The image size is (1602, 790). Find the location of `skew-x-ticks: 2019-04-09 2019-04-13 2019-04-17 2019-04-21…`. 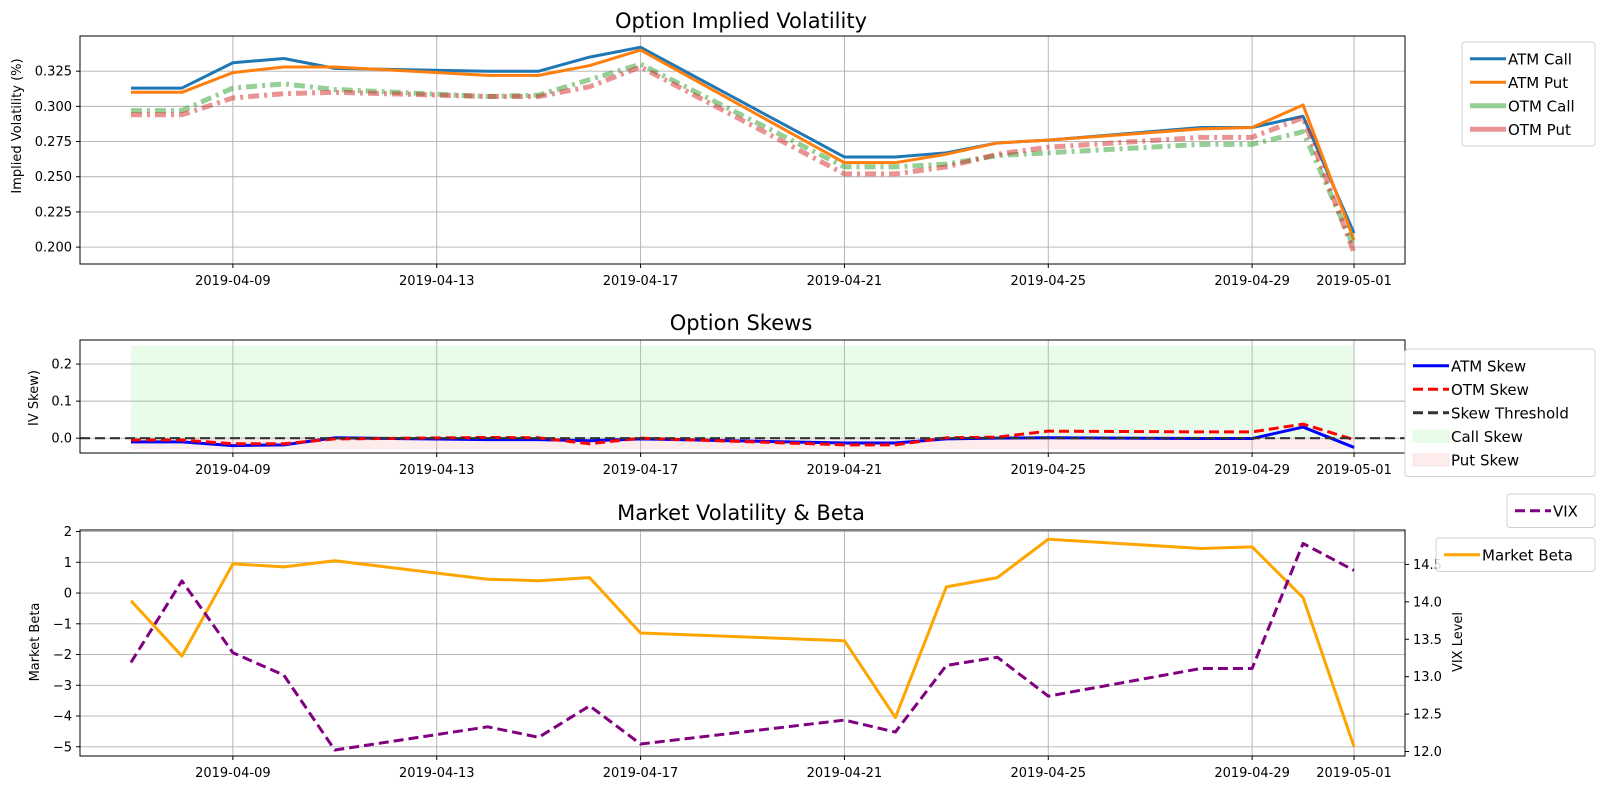

skew-x-ticks: 2019-04-09 2019-04-13 2019-04-17 2019-04-21… is located at coordinates (793, 465).